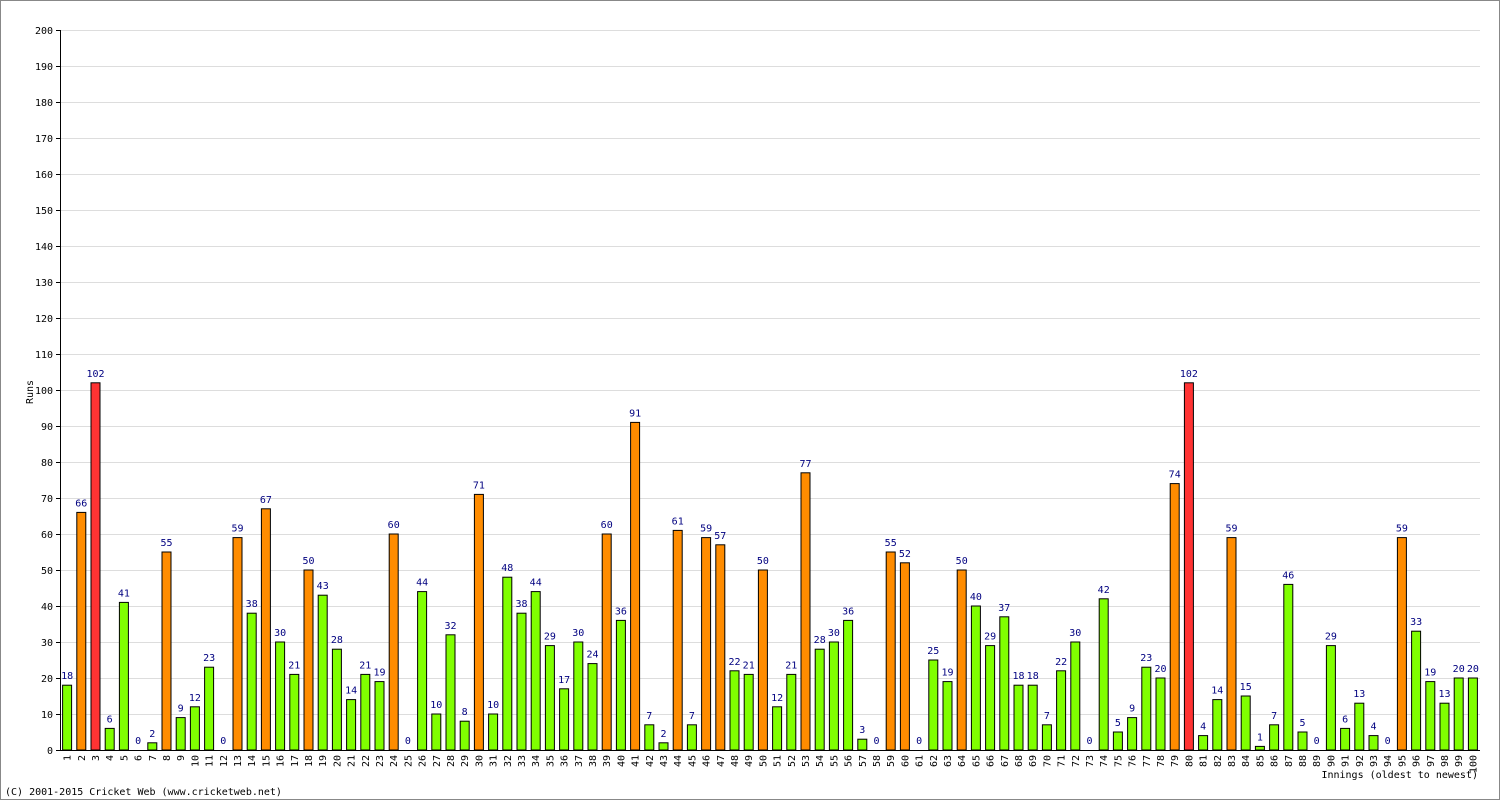 Image resolution: width=1500 pixels, height=800 pixels. Describe the element at coordinates (1203, 727) in the screenshot. I see `value-label: 4` at that location.